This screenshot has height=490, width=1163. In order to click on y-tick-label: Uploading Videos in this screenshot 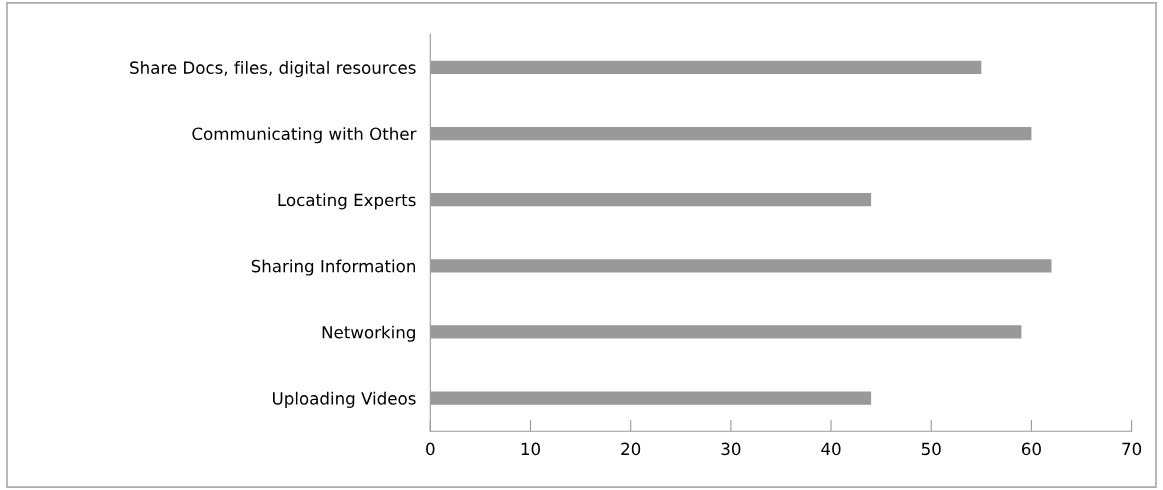, I will do `click(344, 399)`.